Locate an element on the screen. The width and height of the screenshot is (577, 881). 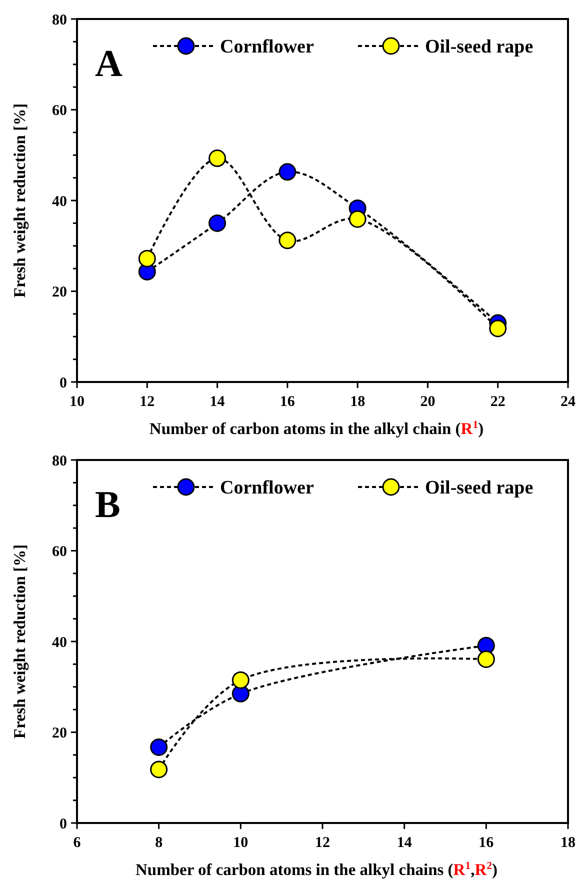
text: A is located at coordinates (109, 64).